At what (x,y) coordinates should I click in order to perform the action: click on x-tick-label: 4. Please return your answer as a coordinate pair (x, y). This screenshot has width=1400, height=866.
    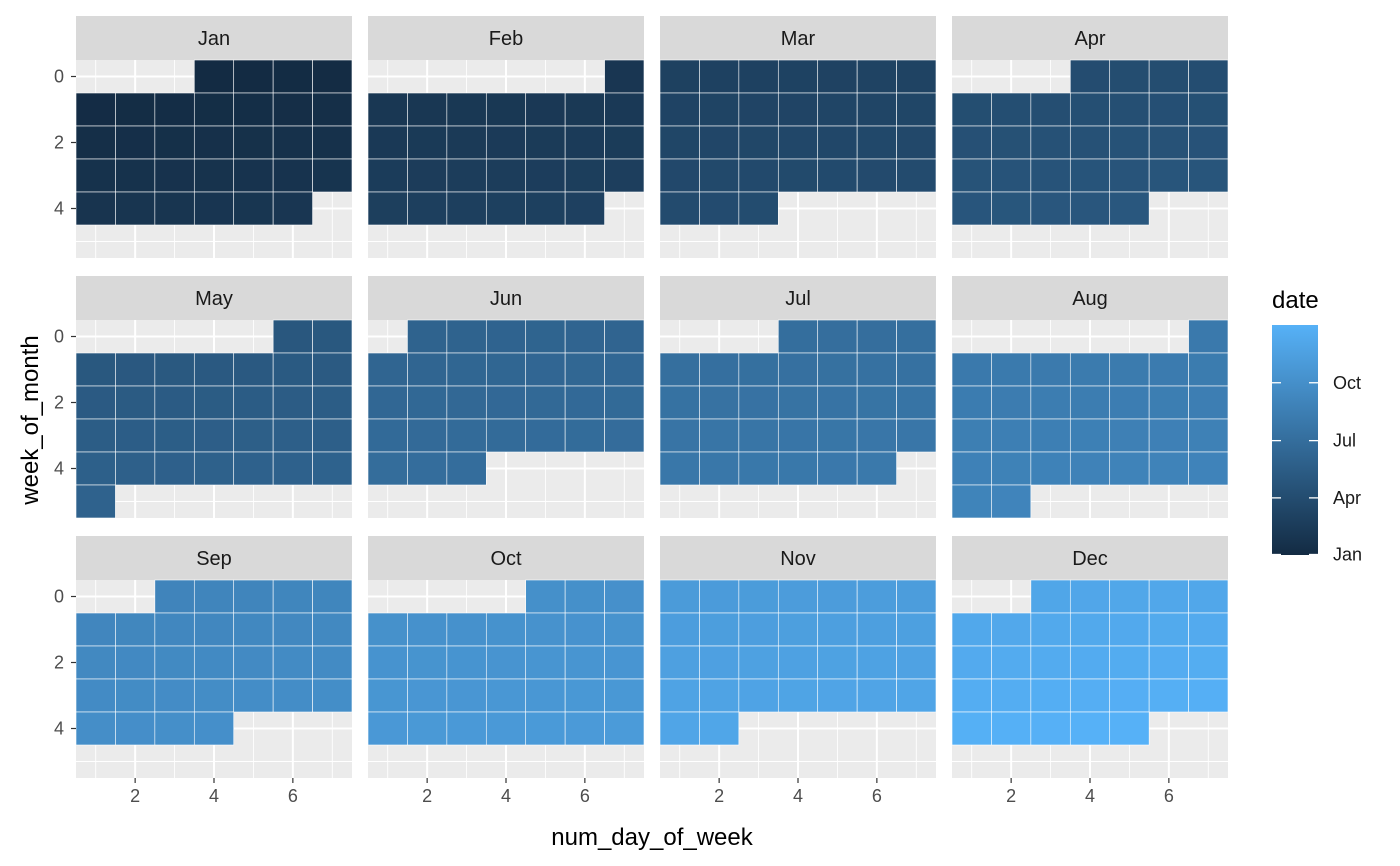
    Looking at the image, I should click on (214, 796).